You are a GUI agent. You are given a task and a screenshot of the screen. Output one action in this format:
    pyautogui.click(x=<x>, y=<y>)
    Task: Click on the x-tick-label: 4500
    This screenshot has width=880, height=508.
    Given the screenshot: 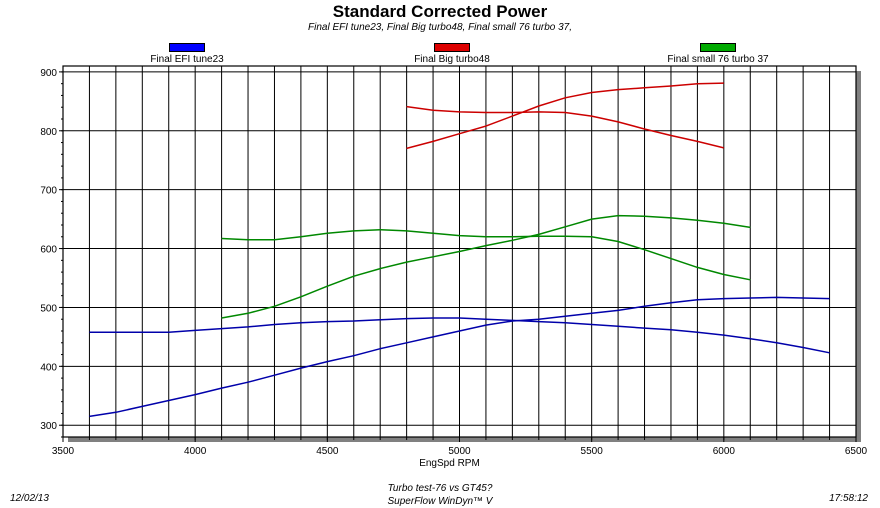 What is the action you would take?
    pyautogui.click(x=327, y=451)
    